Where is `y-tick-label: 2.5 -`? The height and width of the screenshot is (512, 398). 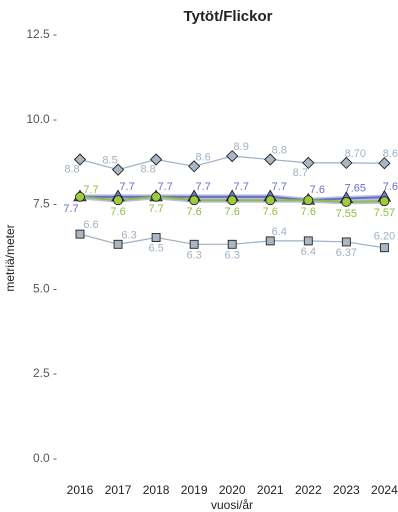 y-tick-label: 2.5 - is located at coordinates (45, 373).